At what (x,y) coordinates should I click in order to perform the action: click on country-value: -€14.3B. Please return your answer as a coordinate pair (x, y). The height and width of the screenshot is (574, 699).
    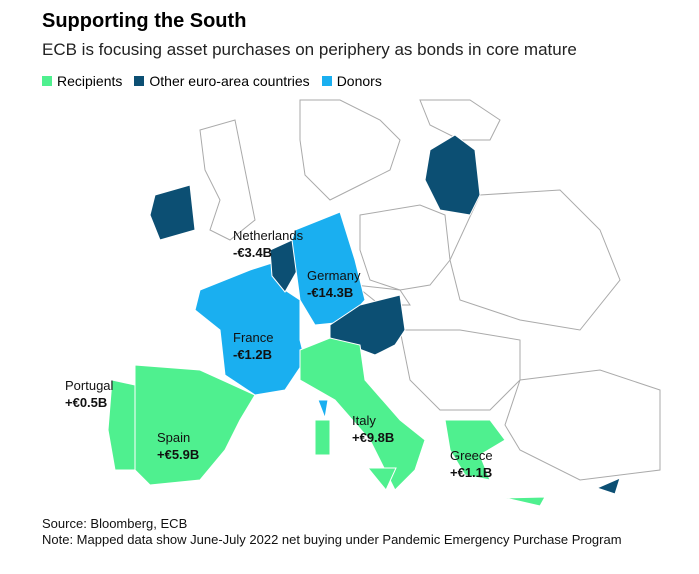
    Looking at the image, I should click on (330, 292).